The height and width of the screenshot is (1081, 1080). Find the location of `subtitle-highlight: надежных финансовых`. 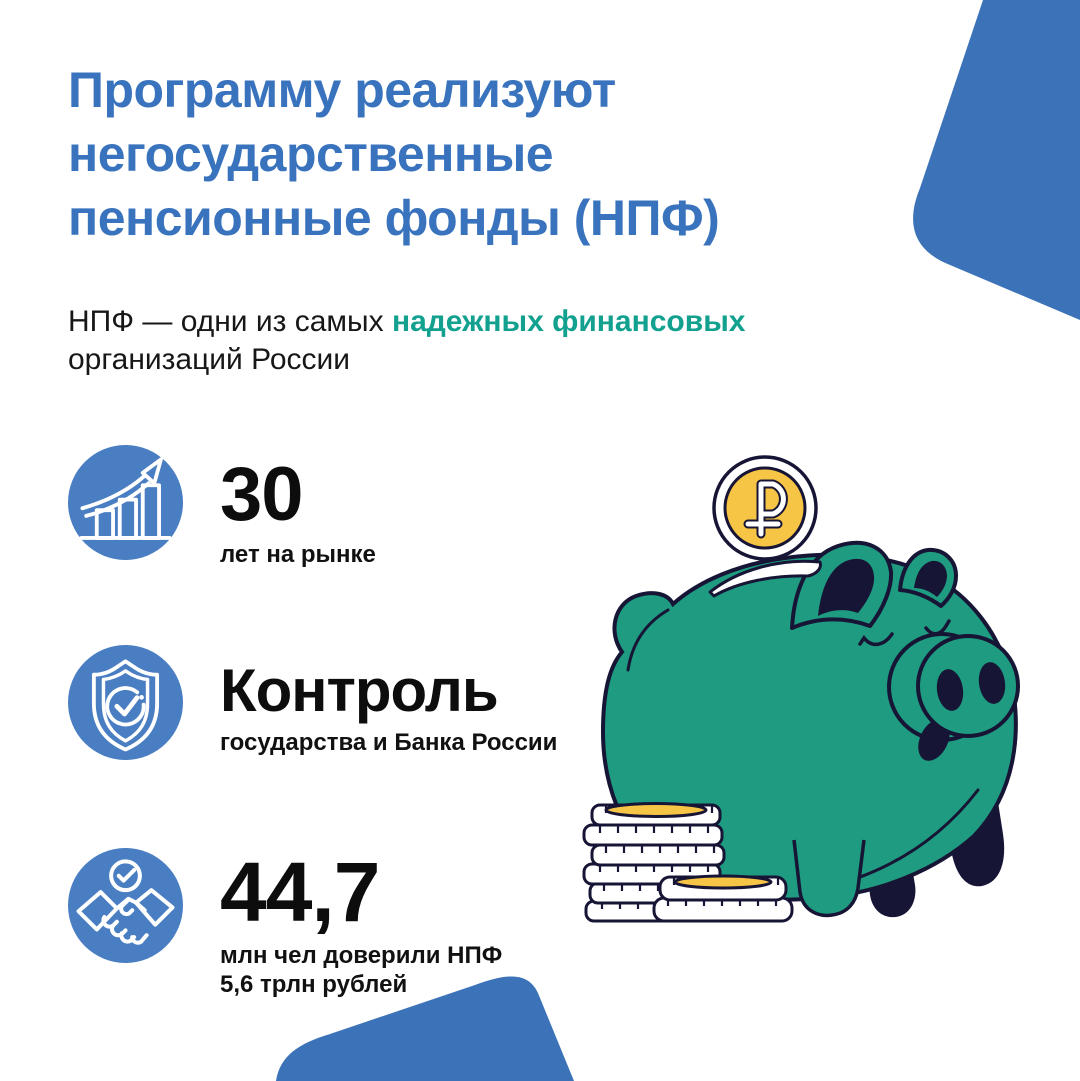

subtitle-highlight: надежных финансовых is located at coordinates (568, 321).